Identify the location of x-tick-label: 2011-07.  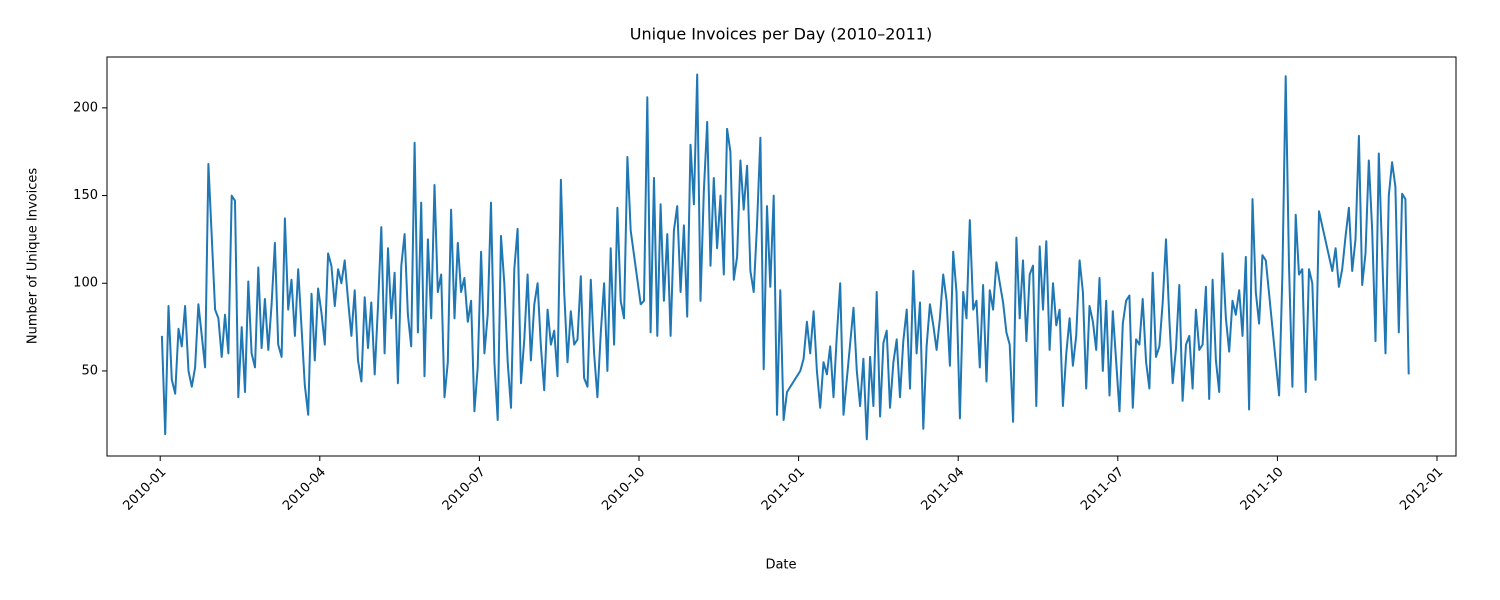
(1102, 489).